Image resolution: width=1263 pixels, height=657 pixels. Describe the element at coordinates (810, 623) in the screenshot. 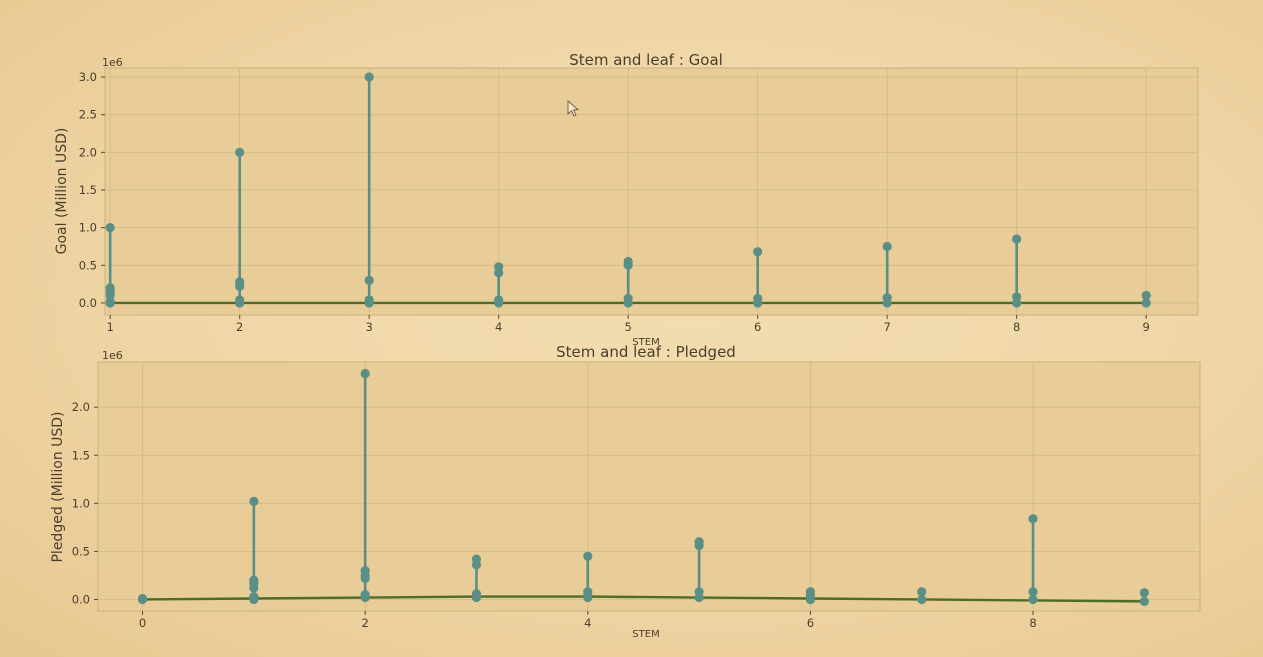

I see `pledged-x-tick-label: 6` at that location.